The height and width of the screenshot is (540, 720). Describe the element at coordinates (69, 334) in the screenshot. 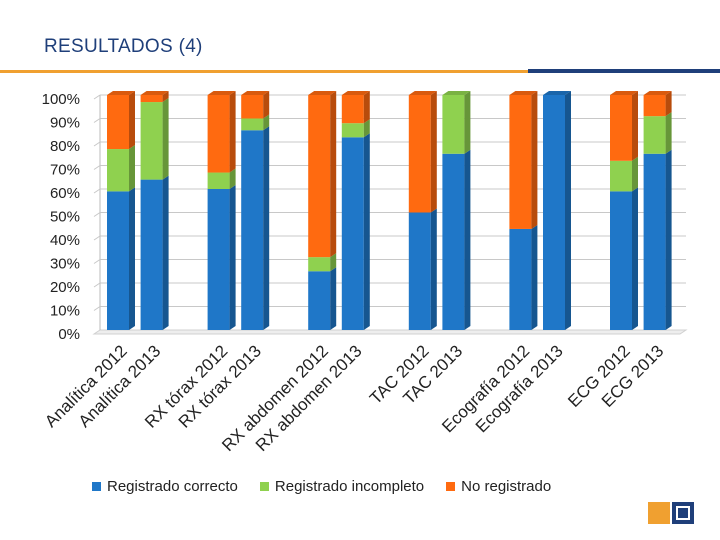

I see `y-tick-label: 0%` at that location.